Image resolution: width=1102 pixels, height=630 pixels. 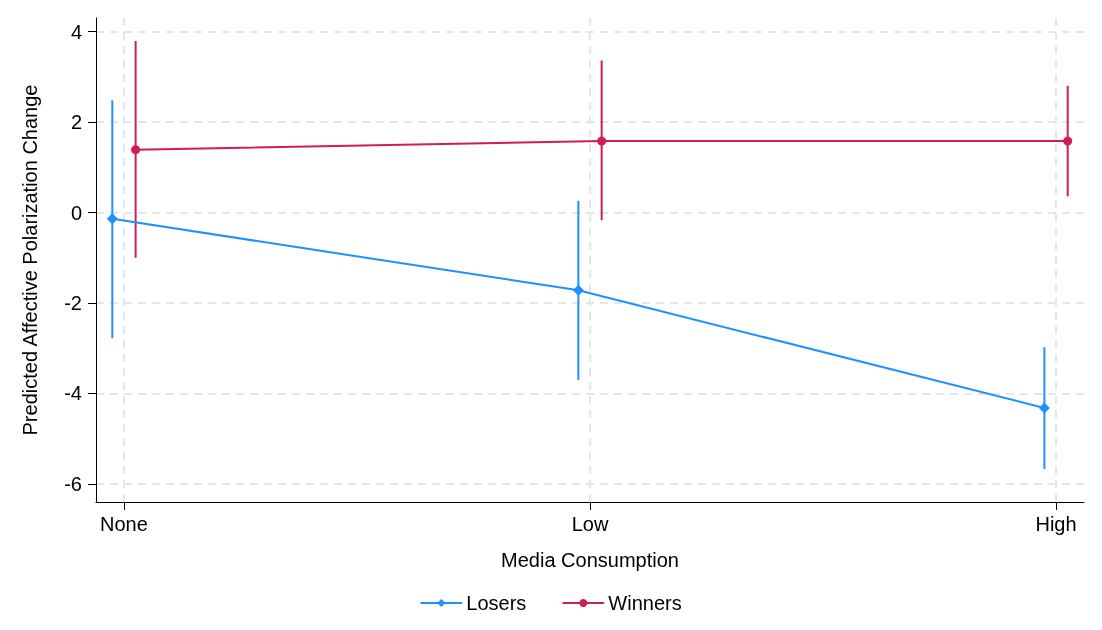 I want to click on y-tick-label: -2, so click(x=73, y=302).